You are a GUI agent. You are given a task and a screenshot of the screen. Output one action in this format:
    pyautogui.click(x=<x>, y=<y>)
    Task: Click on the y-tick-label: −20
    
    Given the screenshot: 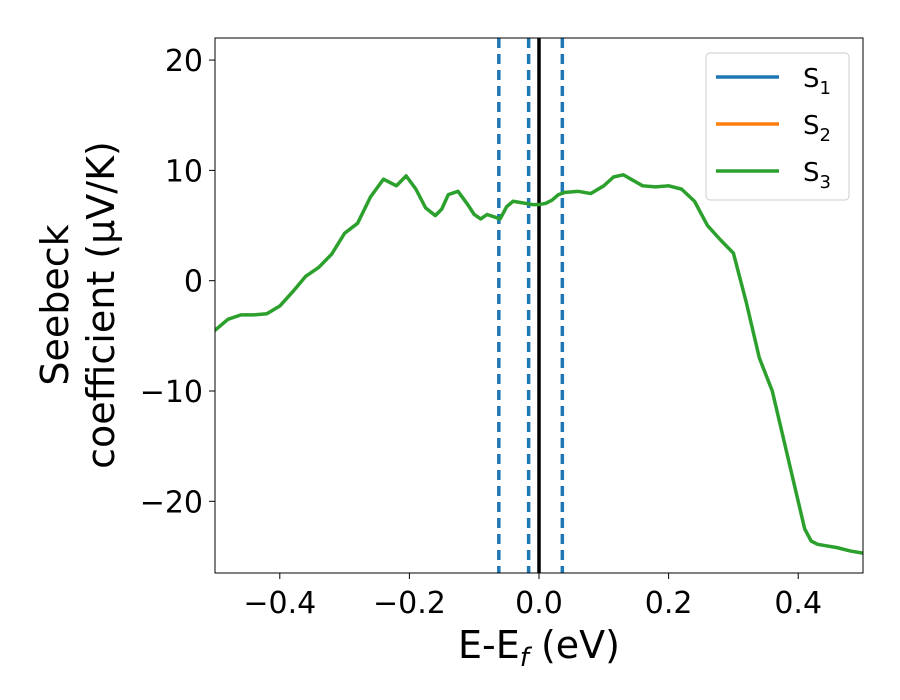 What is the action you would take?
    pyautogui.click(x=171, y=502)
    